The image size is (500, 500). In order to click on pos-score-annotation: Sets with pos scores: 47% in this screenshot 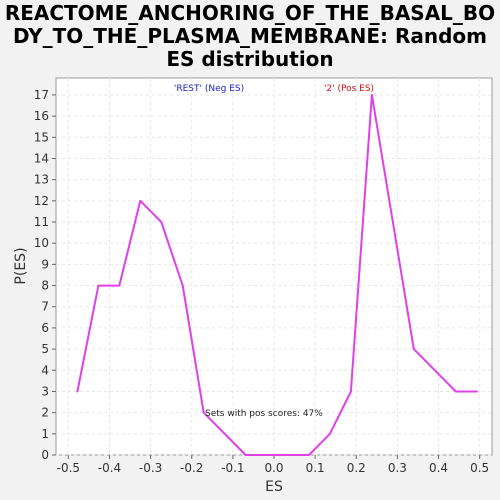, I will do `click(264, 414)`.